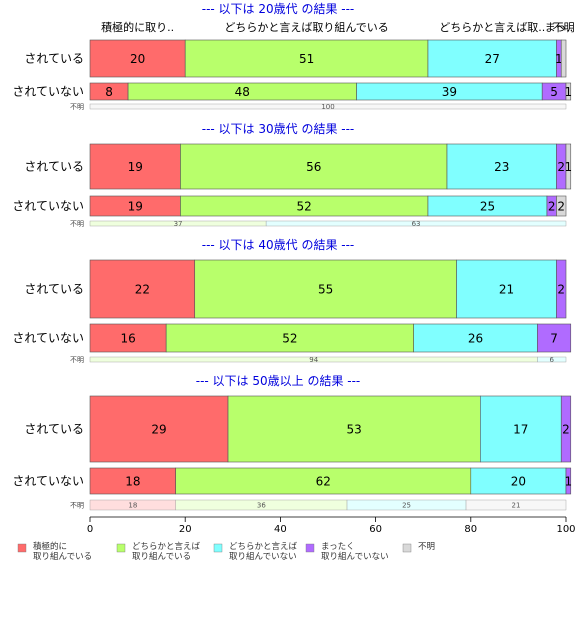 This screenshot has width=580, height=636. I want to click on data-label-0-0-c1: 20, so click(137, 59).